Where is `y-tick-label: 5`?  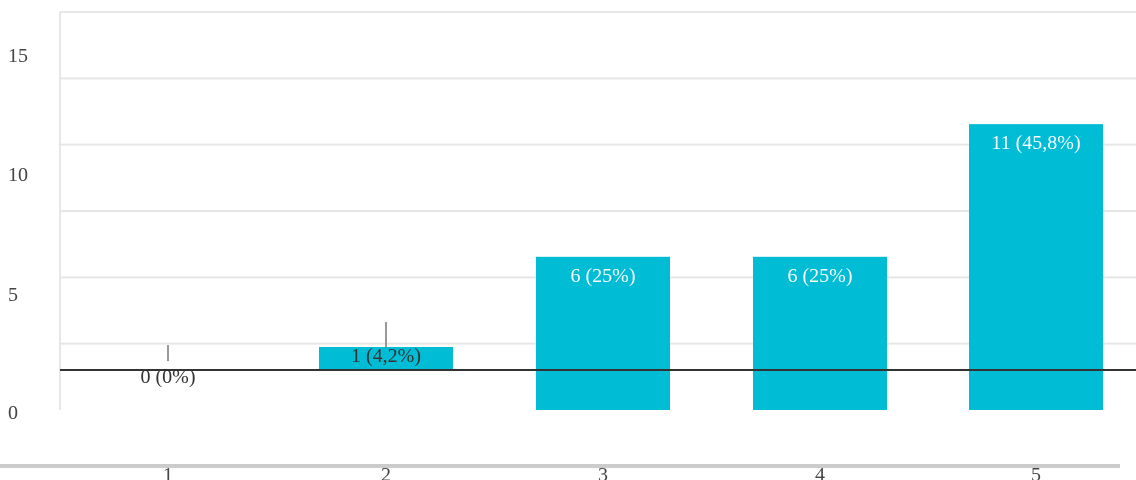 y-tick-label: 5 is located at coordinates (13, 295).